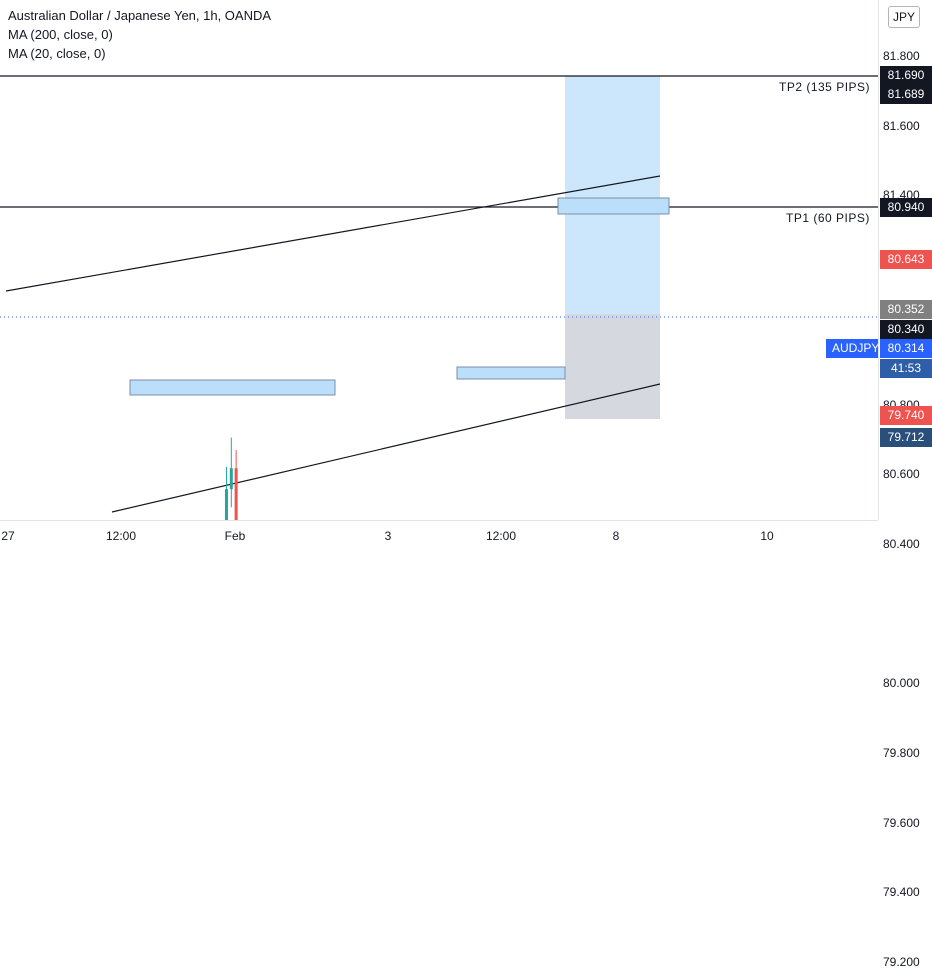 This screenshot has width=932, height=969. What do you see at coordinates (901, 753) in the screenshot?
I see `price-tick-label: 79.800` at bounding box center [901, 753].